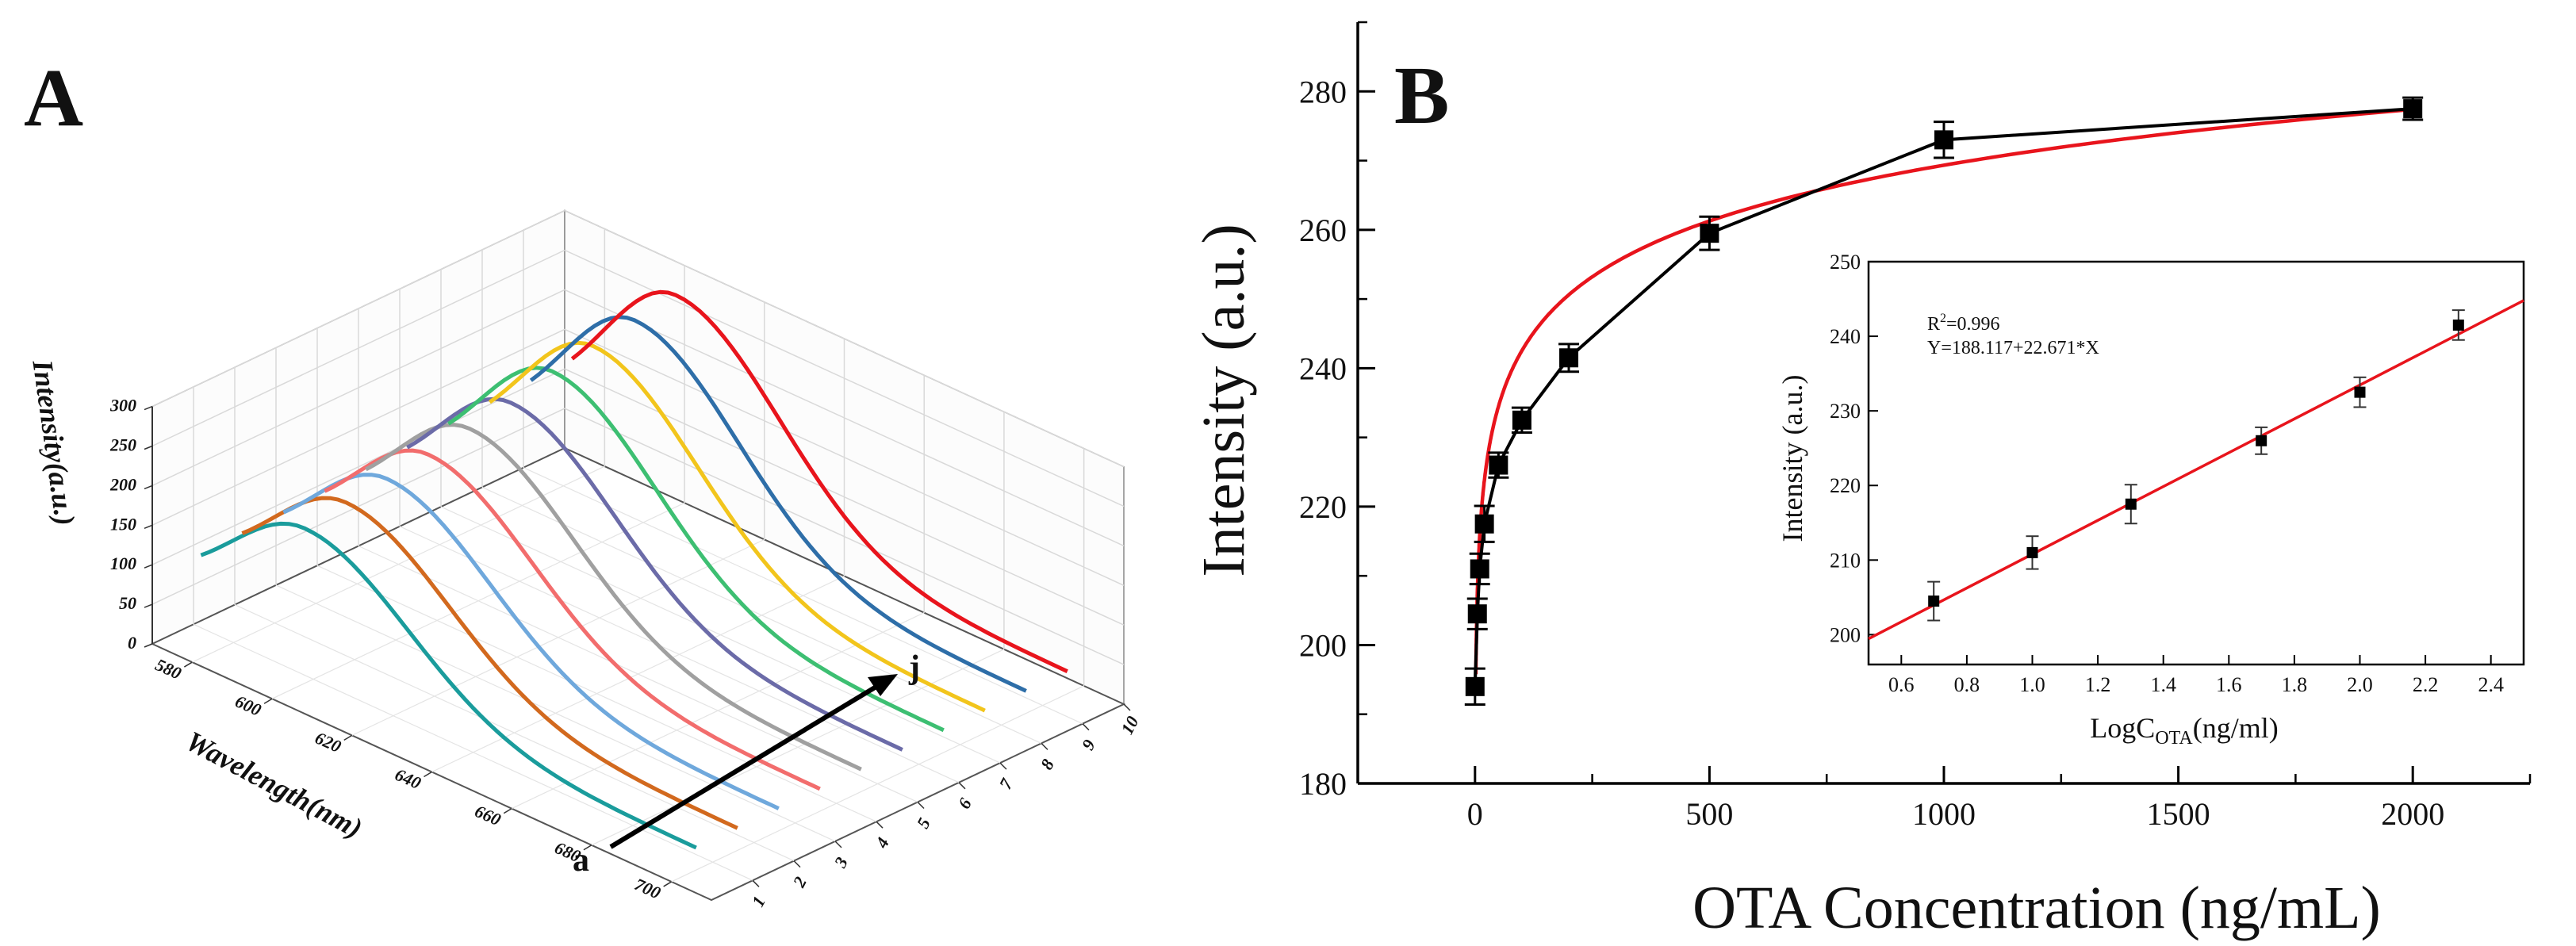  What do you see at coordinates (123, 563) in the screenshot?
I see `panel-a-y-tick-label: 100` at bounding box center [123, 563].